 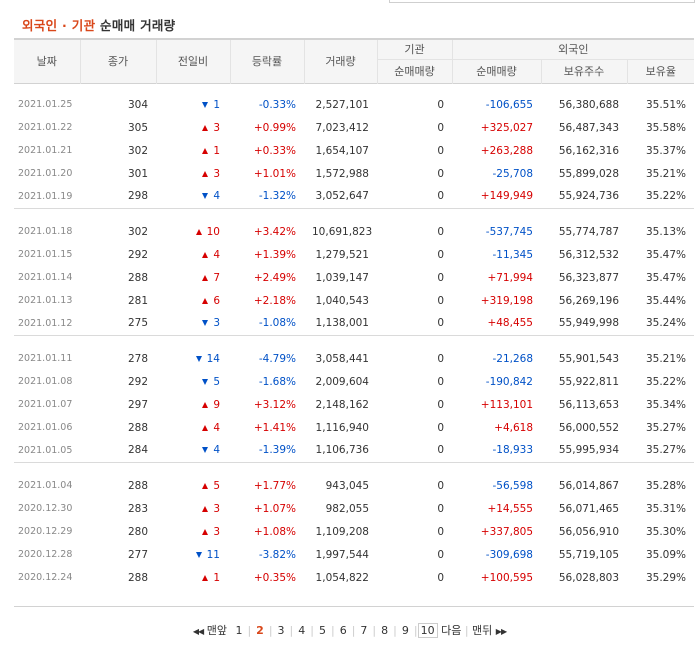 What do you see at coordinates (216, 485) in the screenshot?
I see `diff-value: 5` at bounding box center [216, 485].